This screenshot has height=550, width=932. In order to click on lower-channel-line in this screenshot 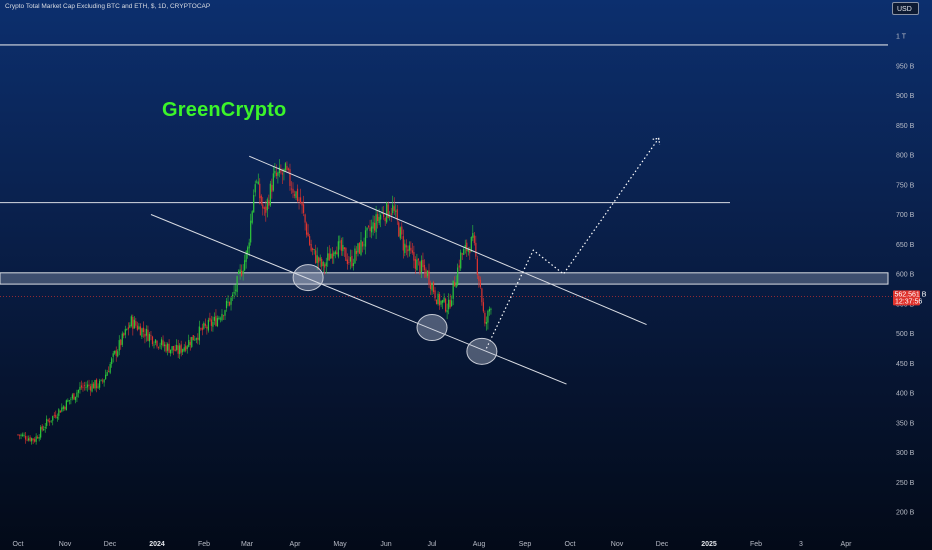, I will do `click(358, 299)`.